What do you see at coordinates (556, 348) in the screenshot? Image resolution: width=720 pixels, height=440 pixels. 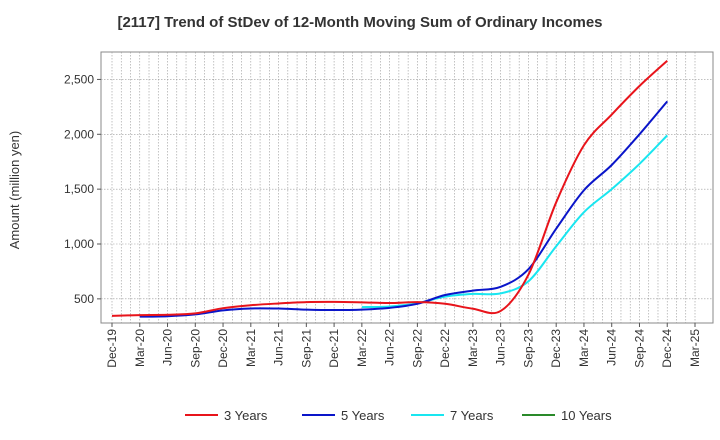 I see `x-tick-label: Dec-23` at bounding box center [556, 348].